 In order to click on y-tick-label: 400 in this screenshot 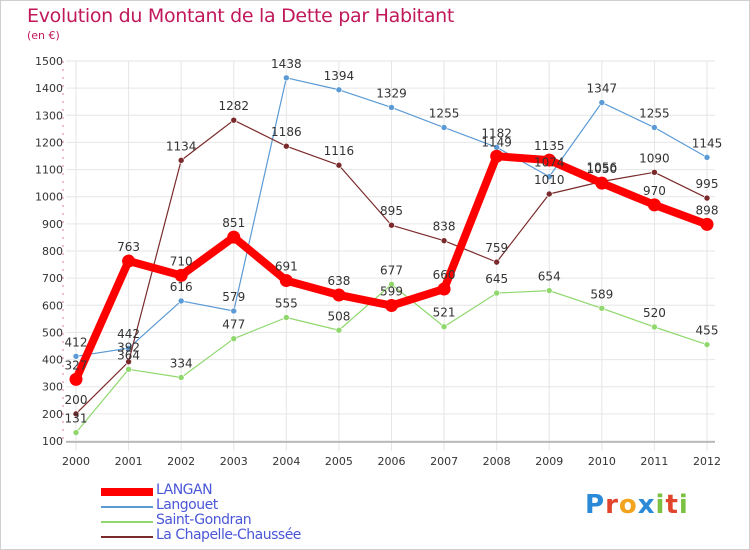, I will do `click(52, 360)`.